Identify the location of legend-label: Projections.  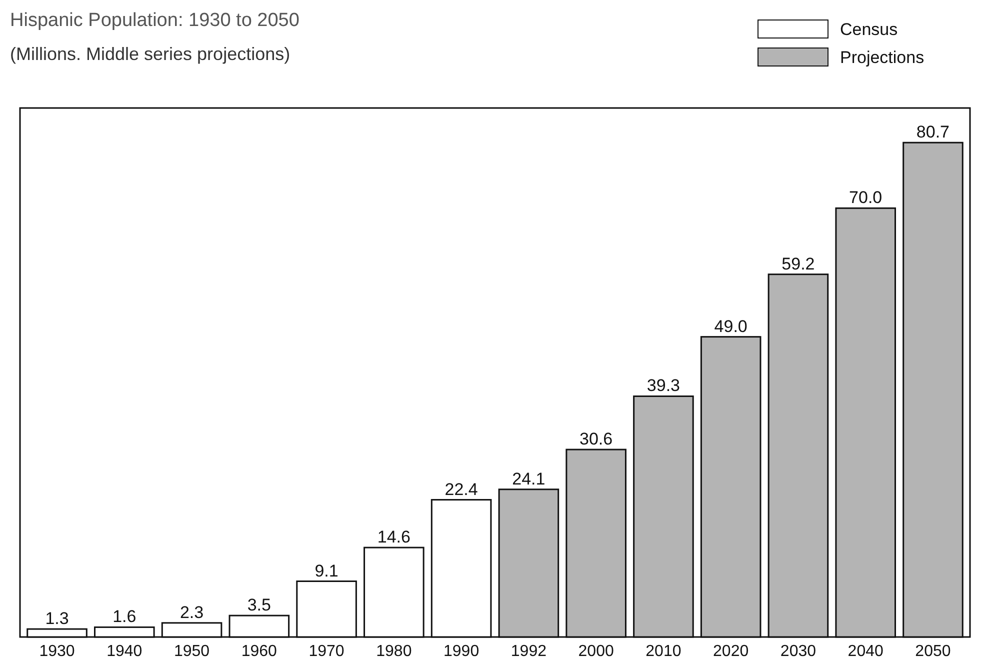
(882, 57).